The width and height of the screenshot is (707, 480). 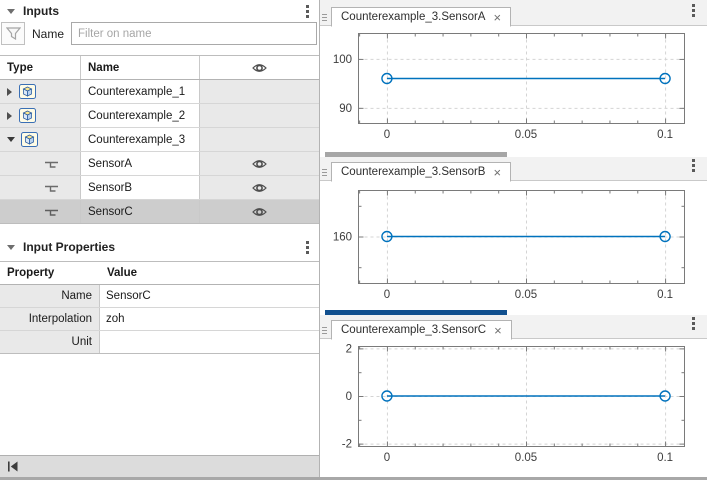 I want to click on visibility-column-header, so click(x=259, y=67).